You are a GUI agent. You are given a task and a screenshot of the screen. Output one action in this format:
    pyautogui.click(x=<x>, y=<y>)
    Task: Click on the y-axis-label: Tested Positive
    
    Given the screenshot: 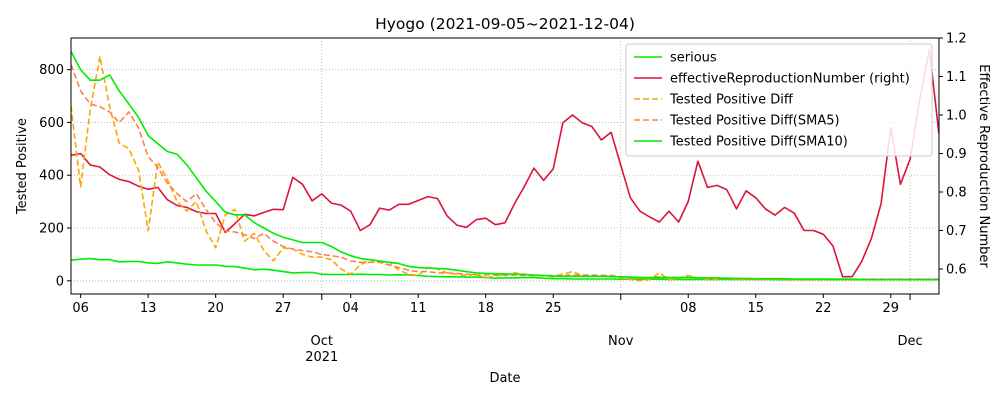 What is the action you would take?
    pyautogui.click(x=22, y=166)
    